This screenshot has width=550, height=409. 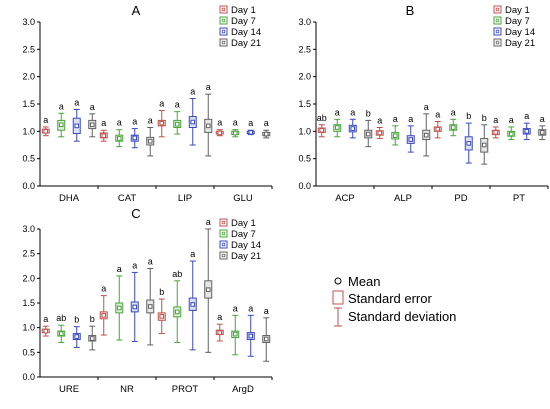 I want to click on box-glu-day-1: a, so click(x=219, y=127).